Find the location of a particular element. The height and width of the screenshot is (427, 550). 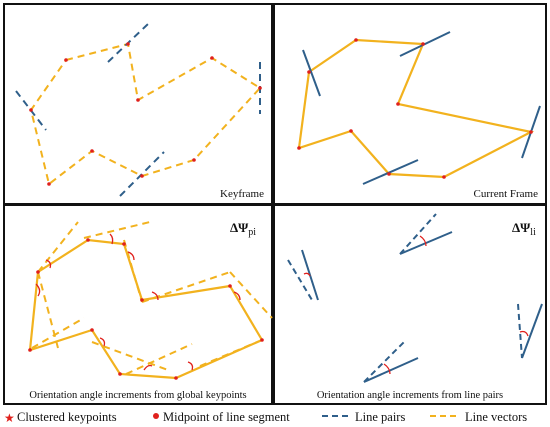

keyframe-label: Keyframe is located at coordinates (242, 194).